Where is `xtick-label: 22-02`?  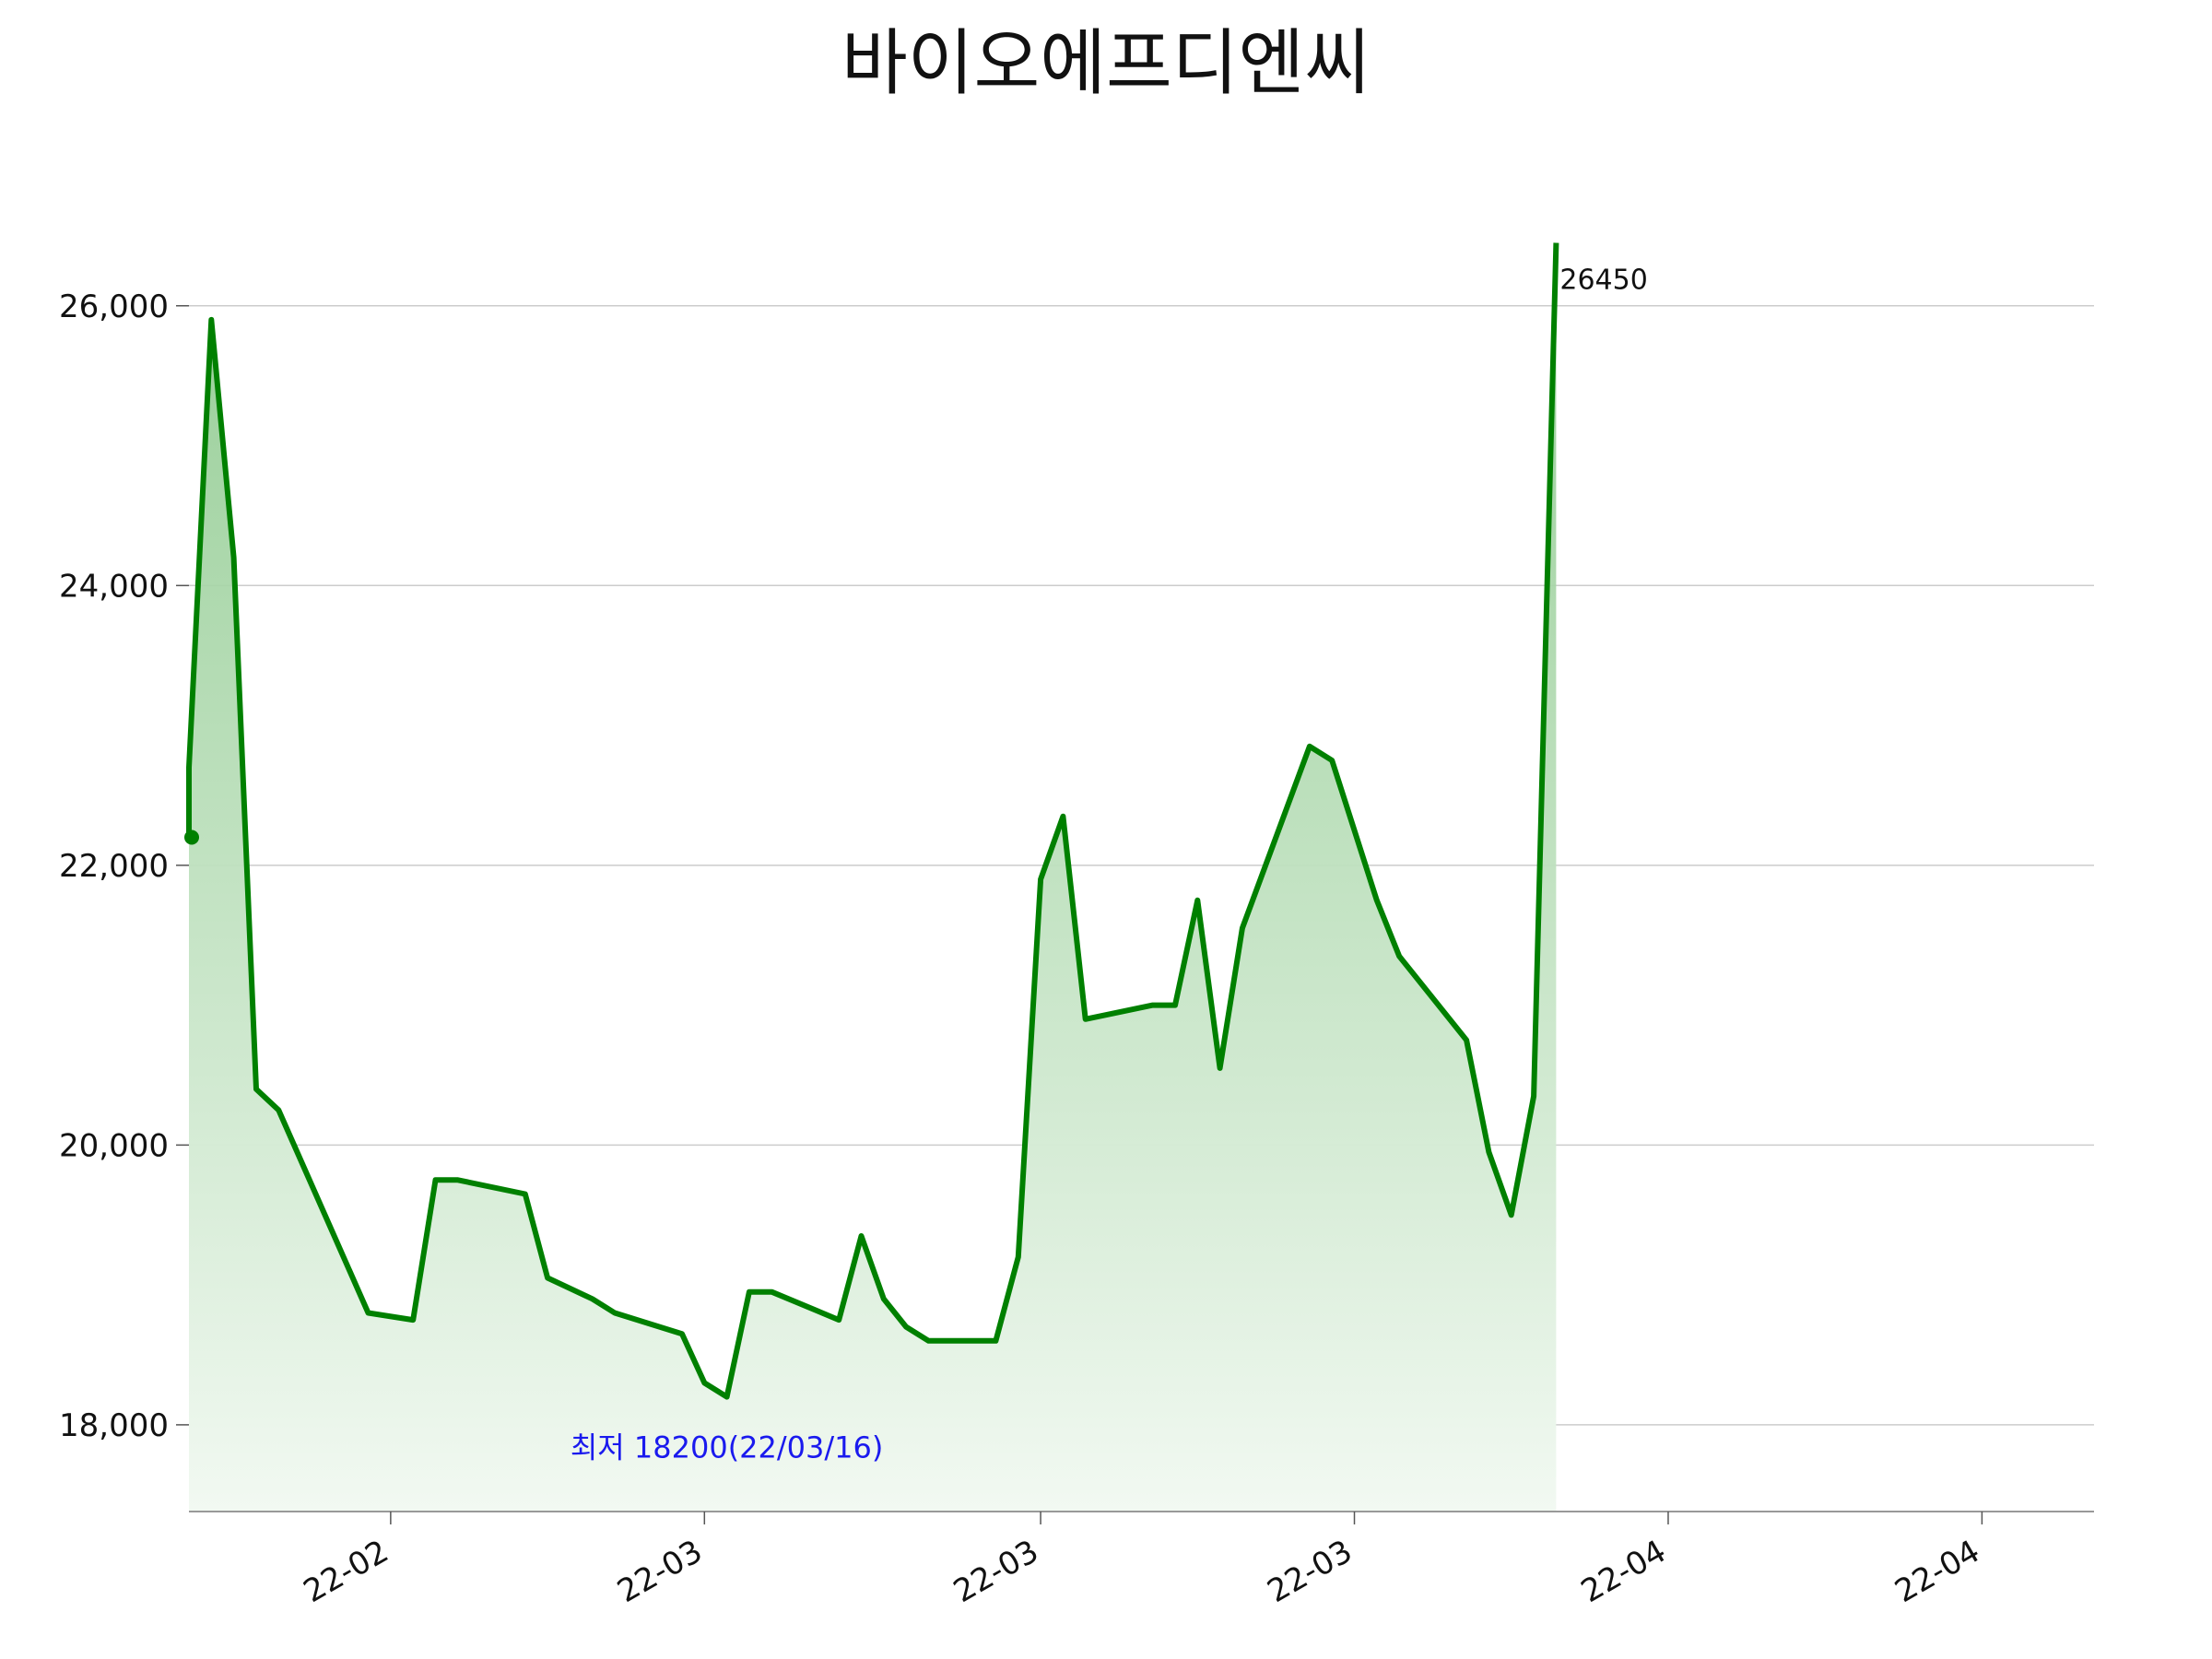
xtick-label: 22-02 is located at coordinates (346, 1571).